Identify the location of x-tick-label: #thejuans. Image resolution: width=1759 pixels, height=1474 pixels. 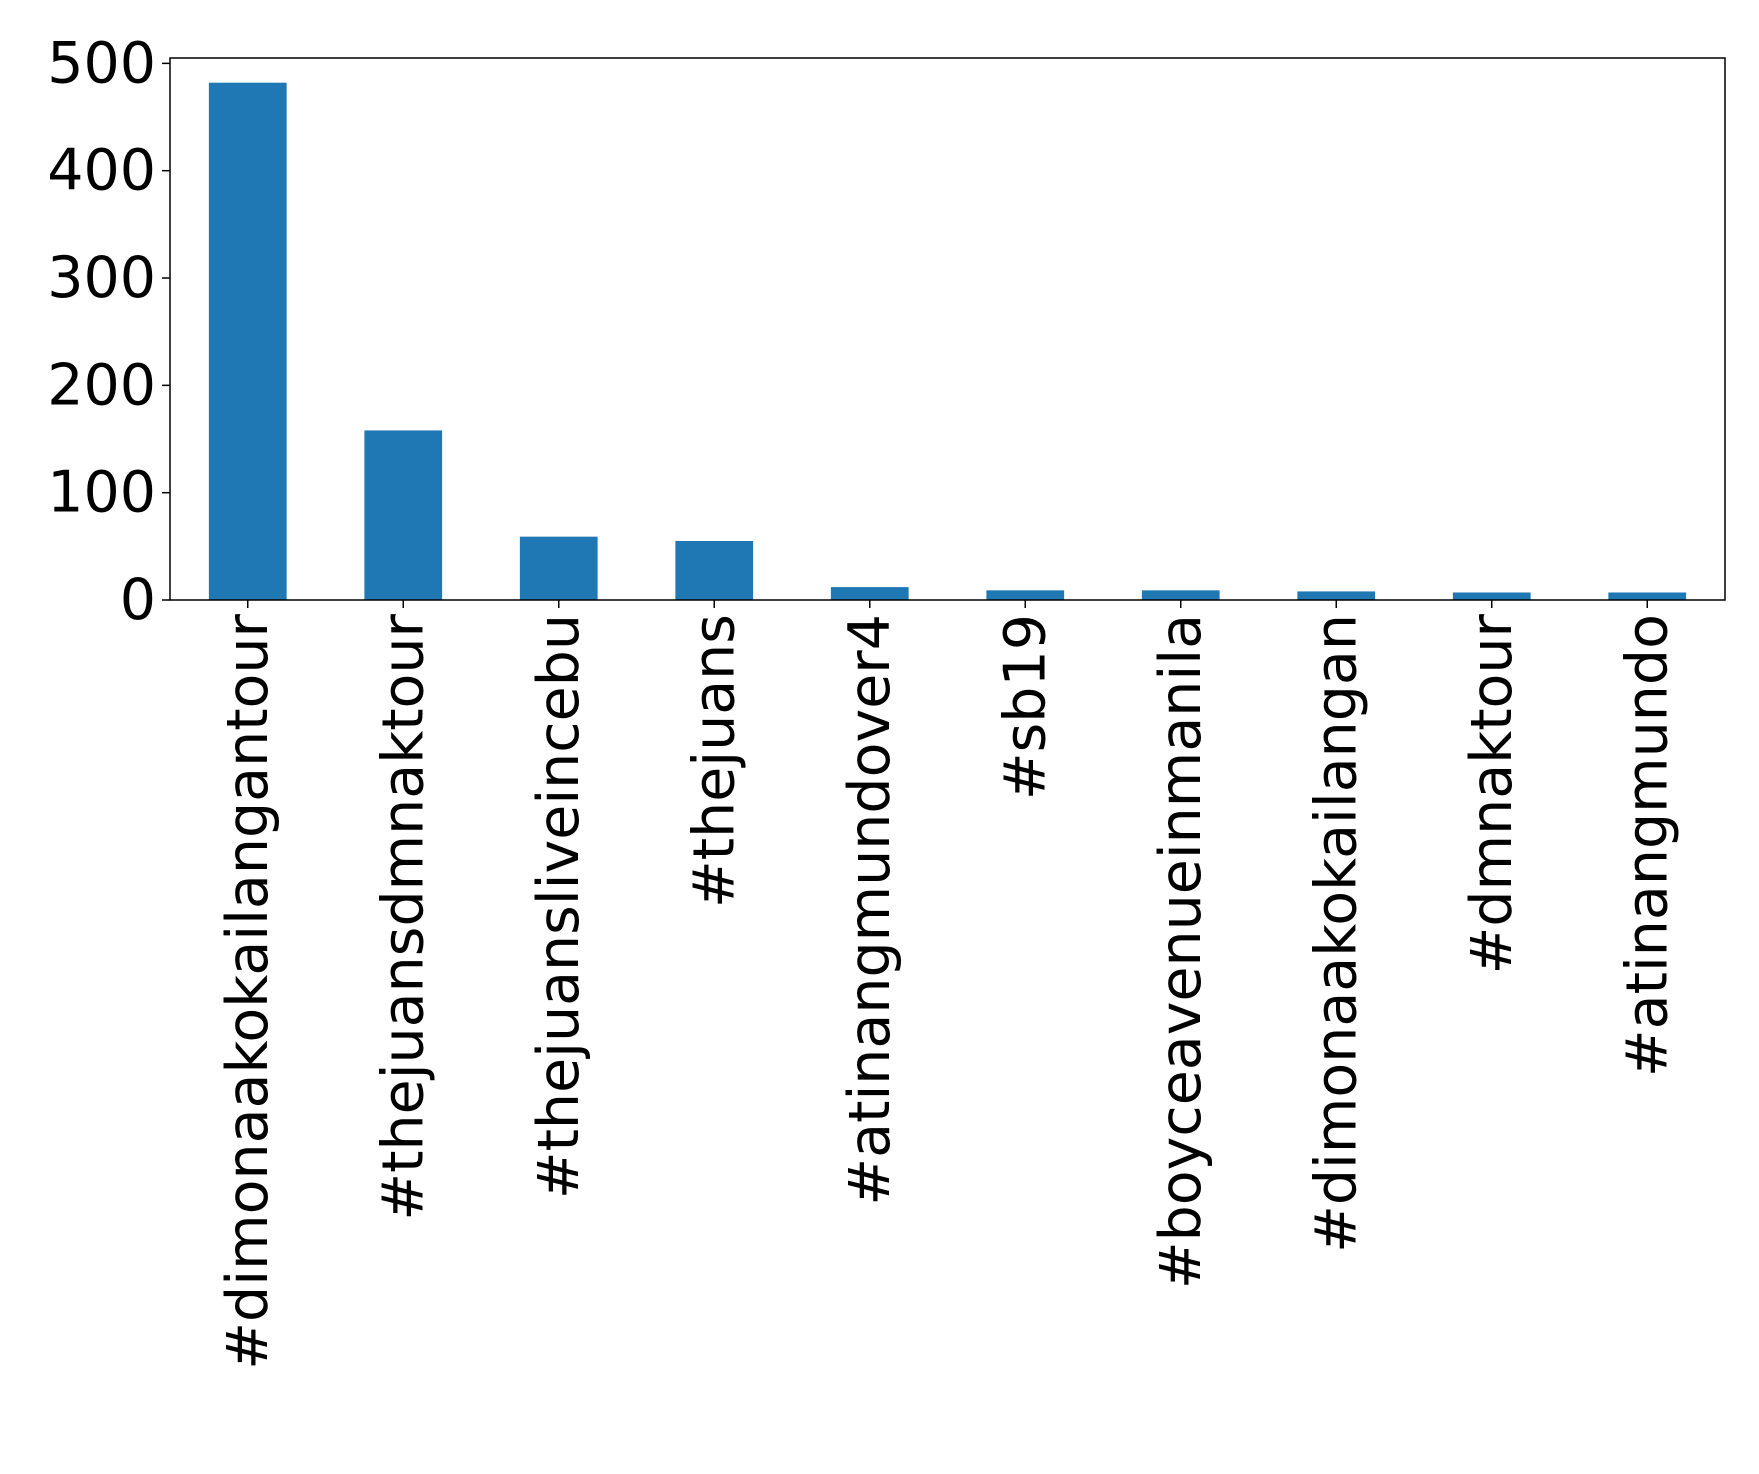
(714, 761).